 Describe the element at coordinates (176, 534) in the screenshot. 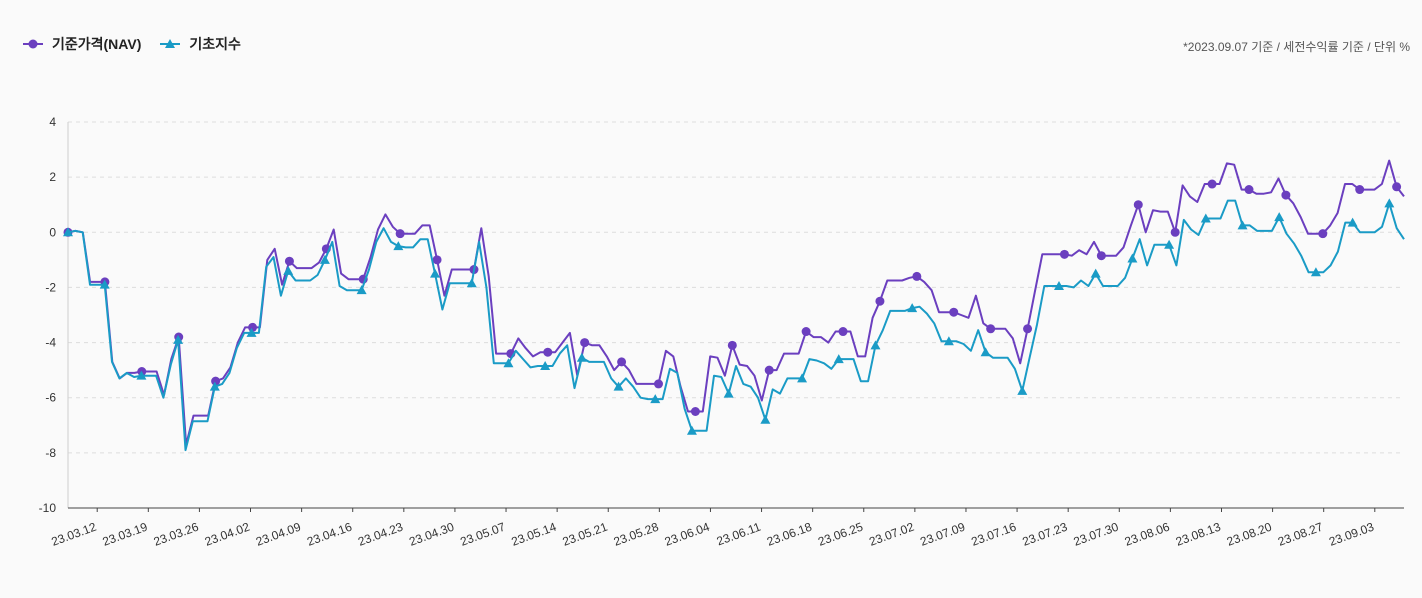

I see `x-tick-label: 23.03.26` at that location.